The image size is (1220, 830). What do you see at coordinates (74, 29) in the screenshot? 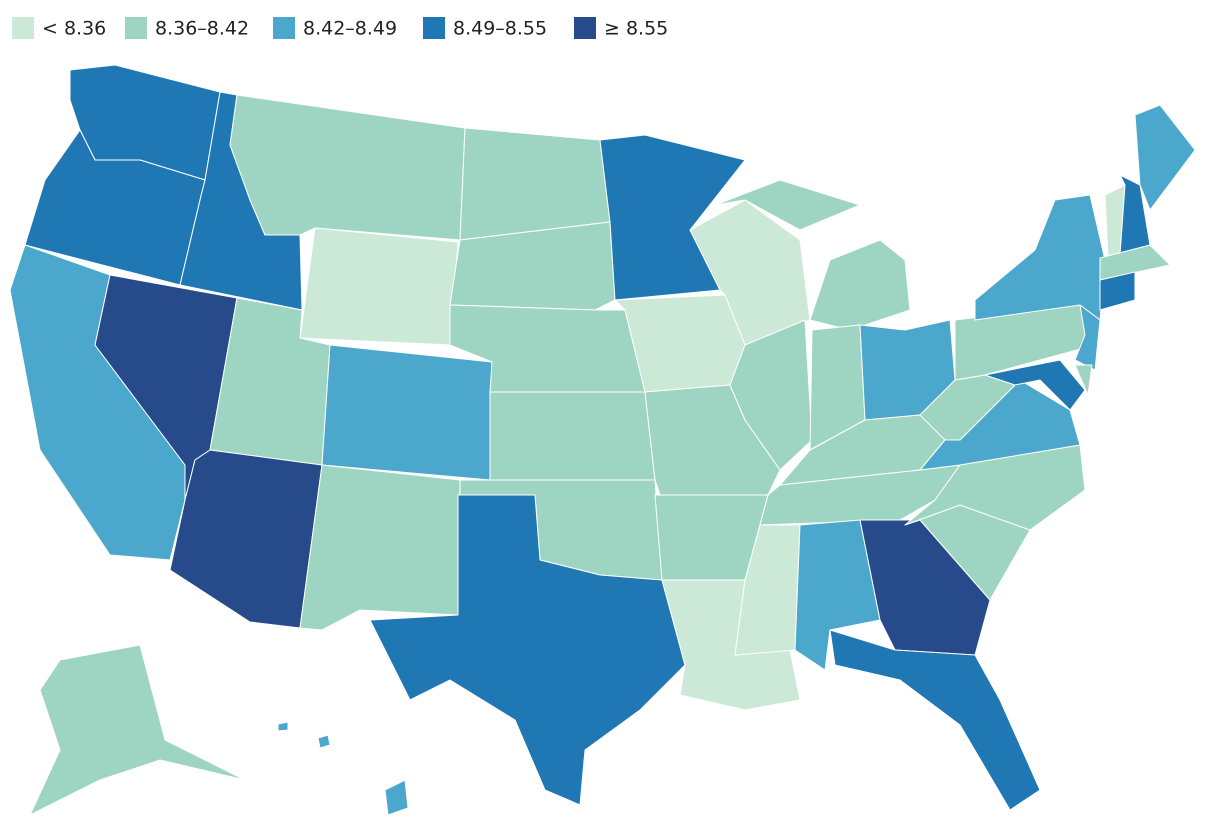
I see `legend-label: < 8.36` at bounding box center [74, 29].